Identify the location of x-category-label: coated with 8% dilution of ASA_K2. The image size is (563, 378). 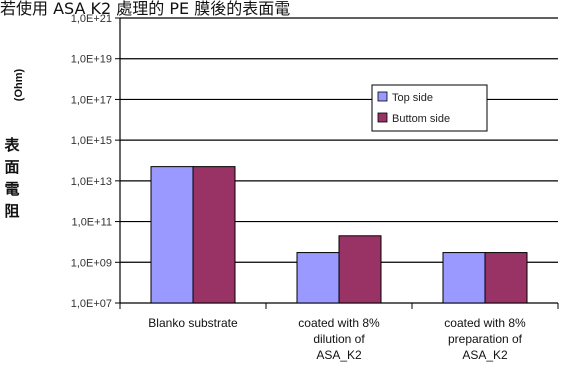
(339, 339).